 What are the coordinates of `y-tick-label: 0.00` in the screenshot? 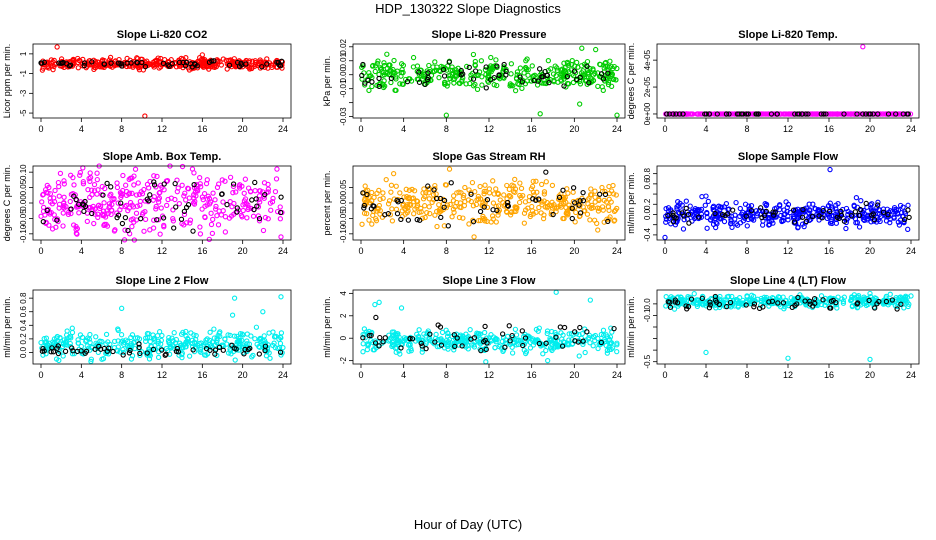 It's located at (343, 74).